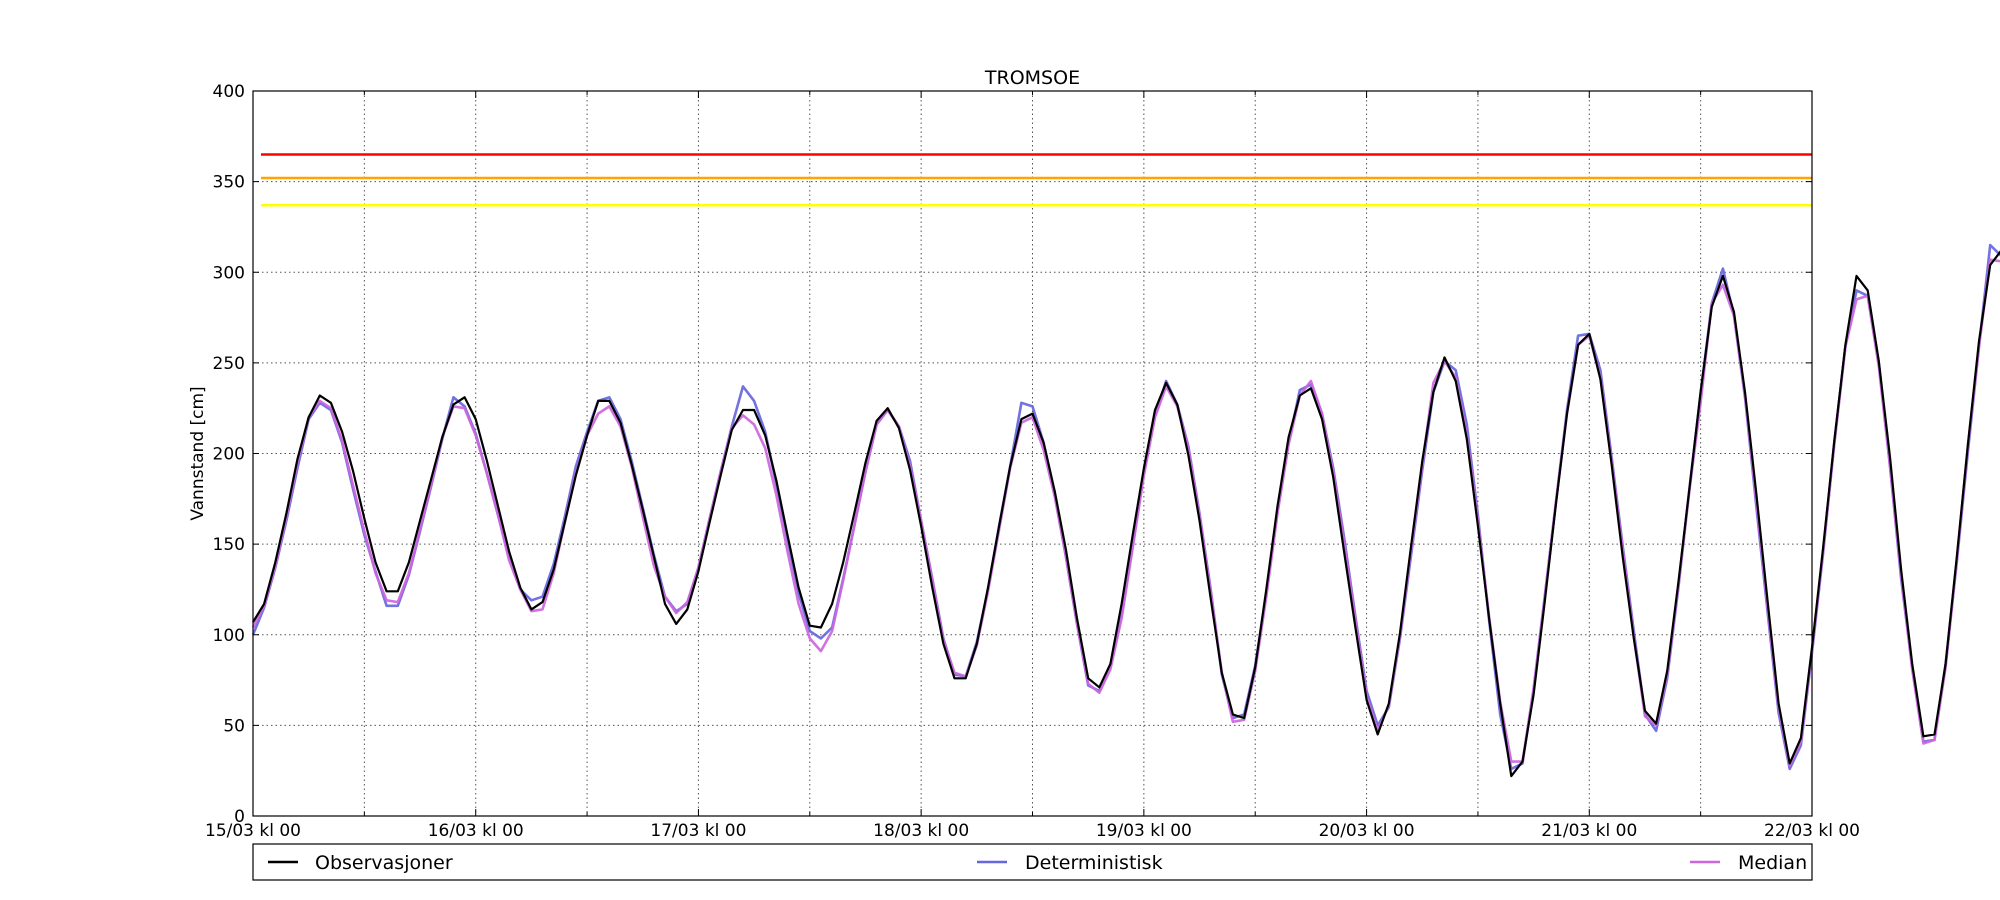 This screenshot has width=2000, height=900. What do you see at coordinates (921, 831) in the screenshot?
I see `x-tick-label: 18/03 kl 00` at bounding box center [921, 831].